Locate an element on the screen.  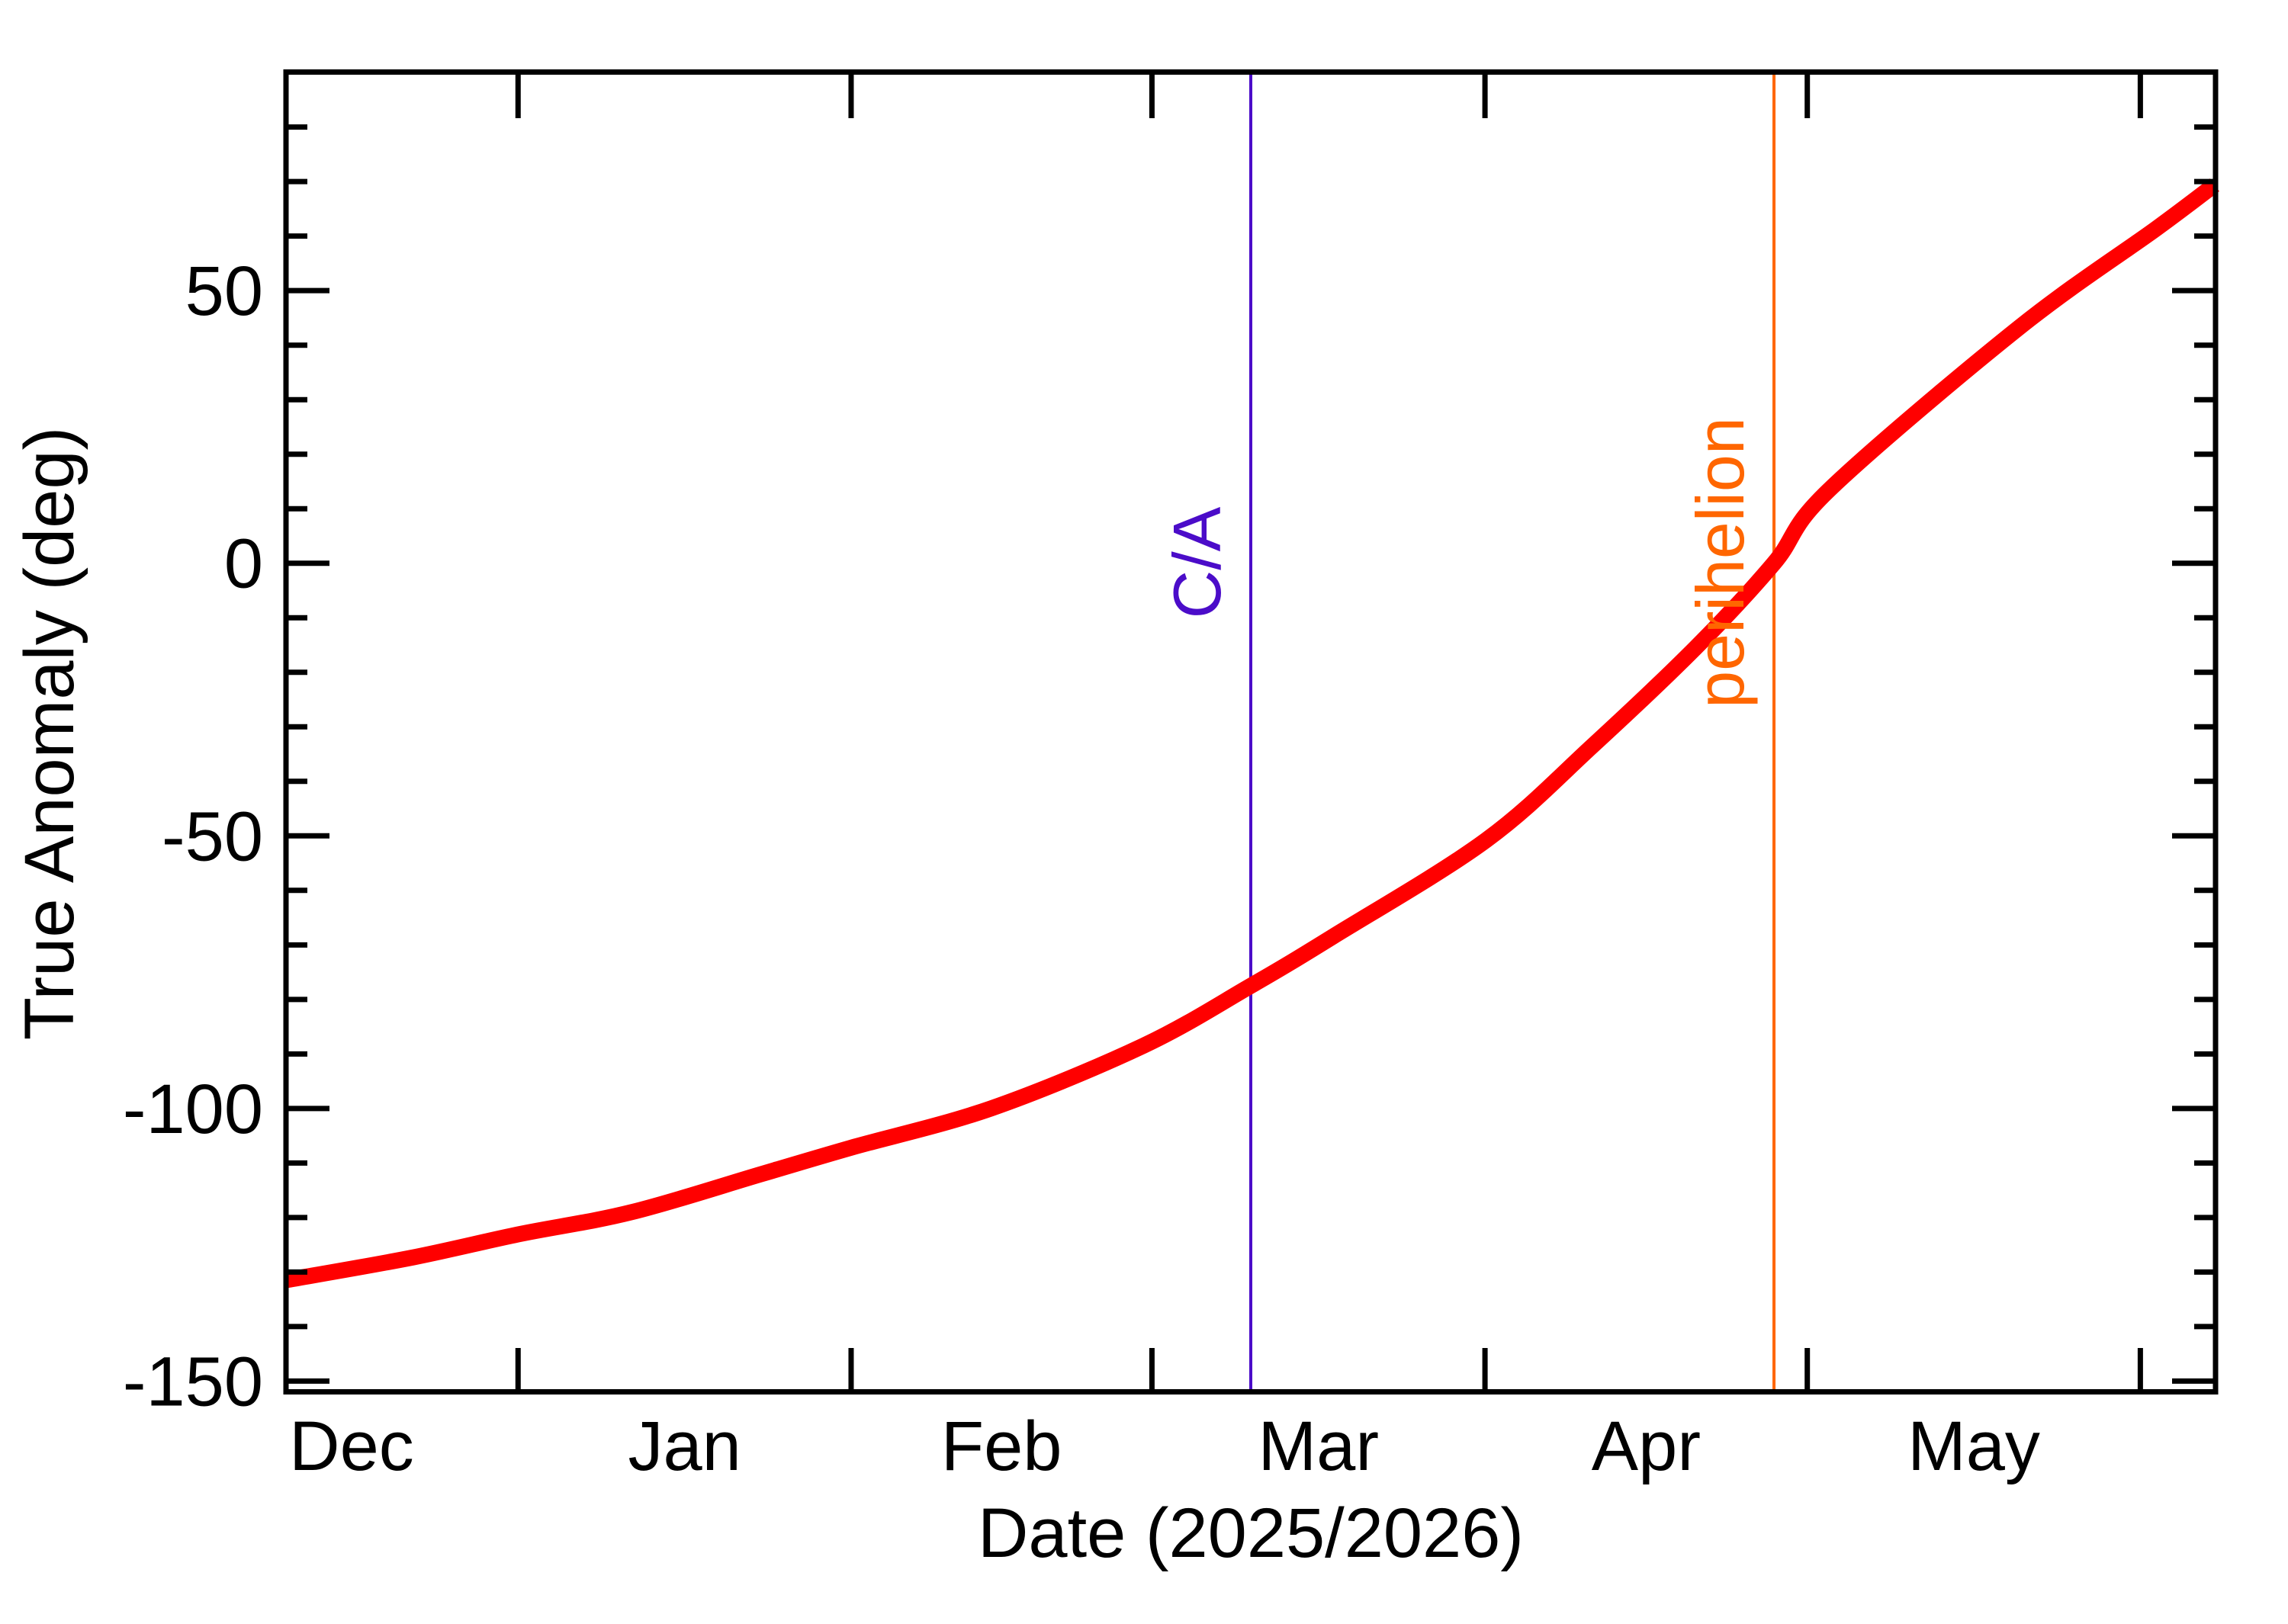
y-tick-label: -150 is located at coordinates (193, 1381).